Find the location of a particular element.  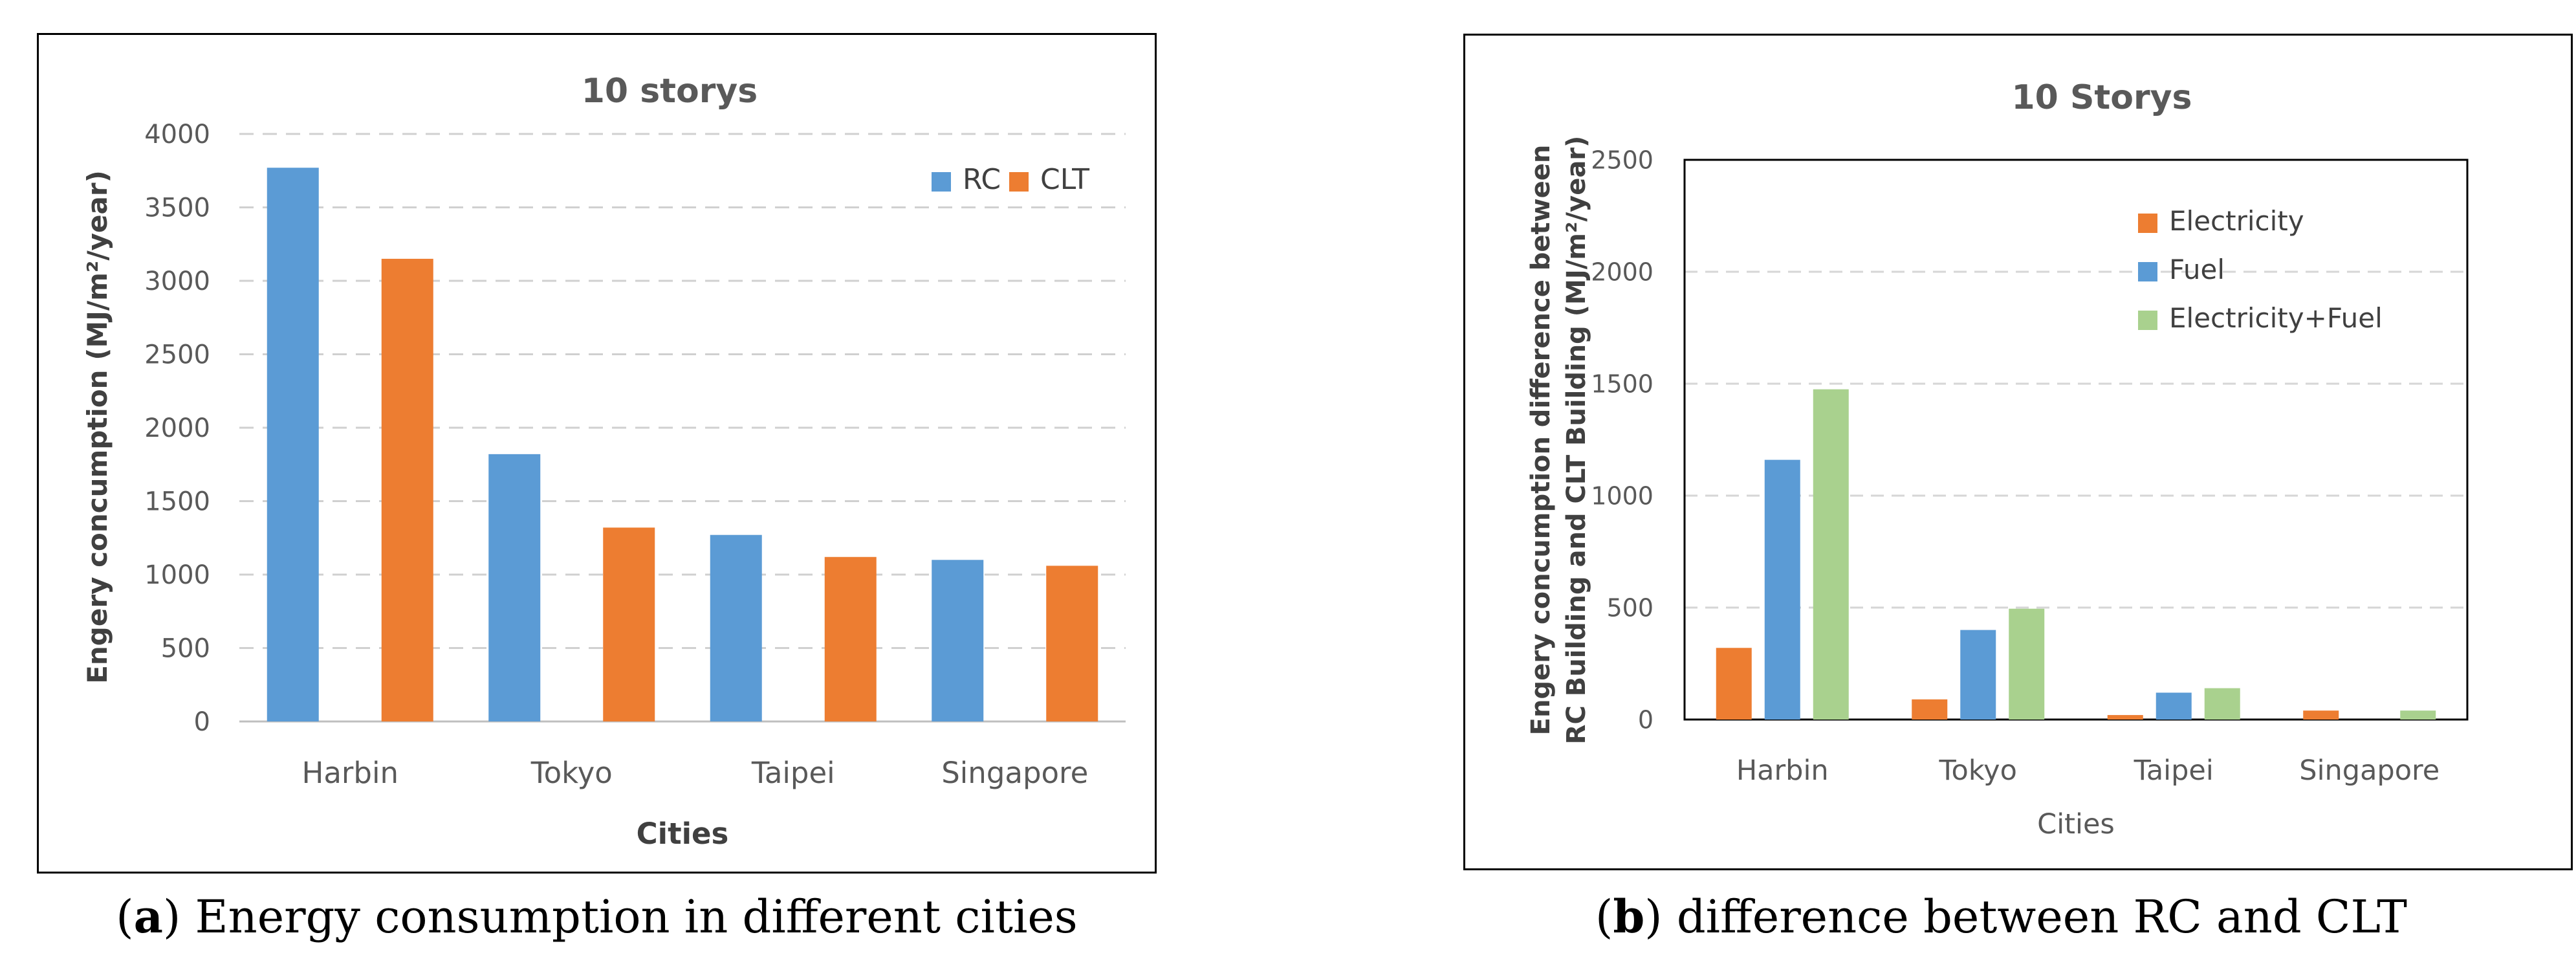

y-tick-label: 3500 is located at coordinates (177, 208).